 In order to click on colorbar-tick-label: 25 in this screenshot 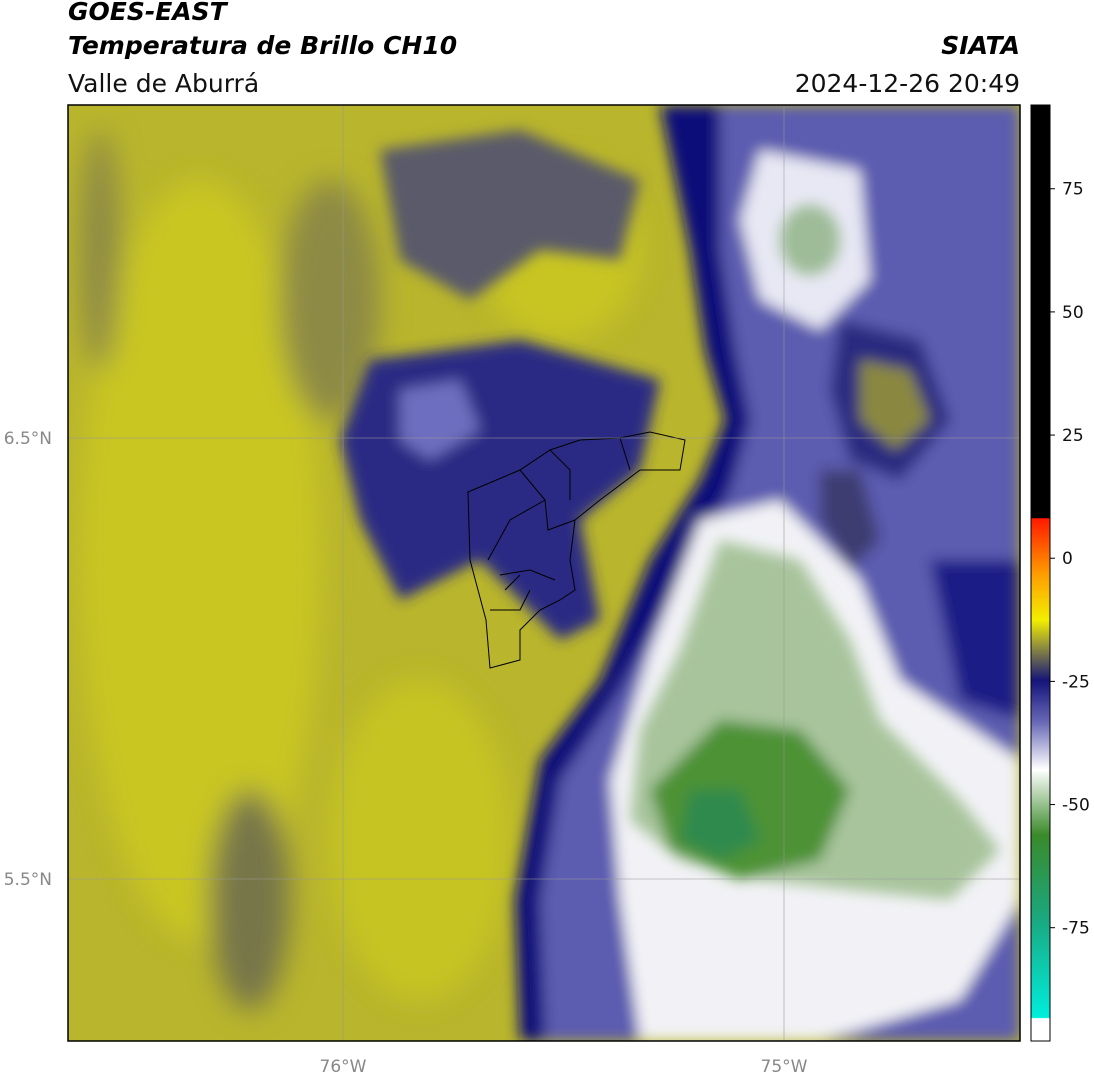, I will do `click(1073, 436)`.